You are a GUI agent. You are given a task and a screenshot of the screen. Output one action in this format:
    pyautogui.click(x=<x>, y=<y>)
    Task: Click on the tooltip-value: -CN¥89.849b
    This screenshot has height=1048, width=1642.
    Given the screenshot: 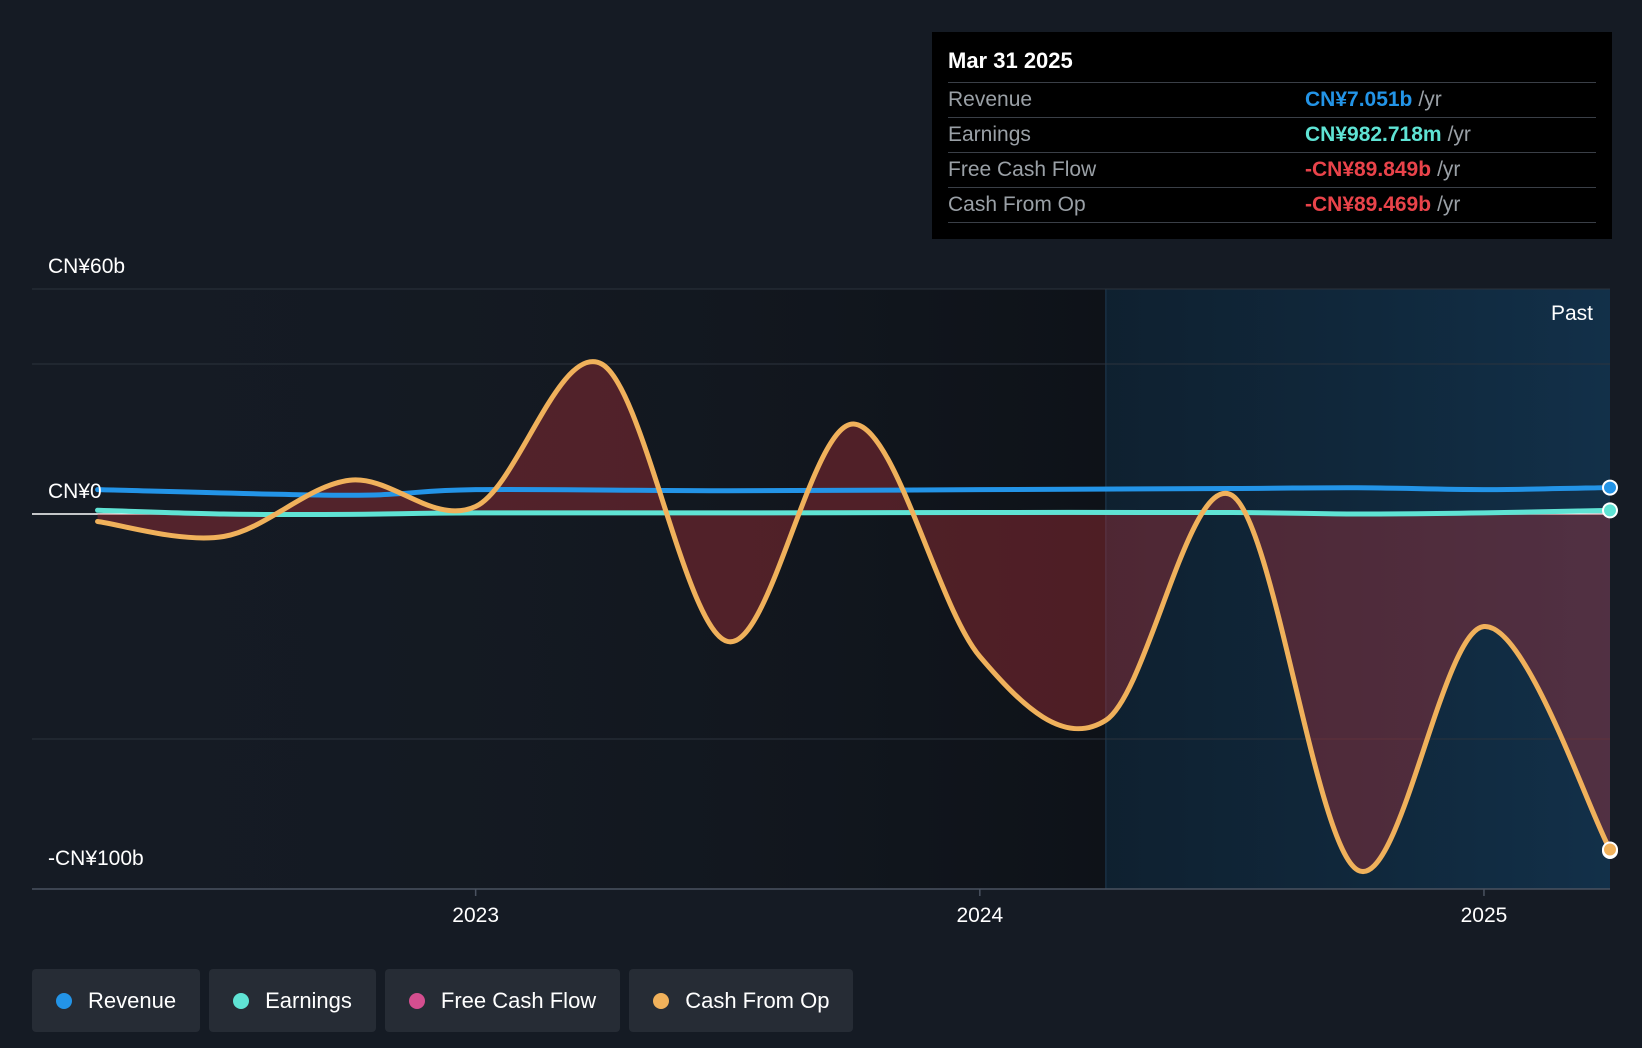 What is the action you would take?
    pyautogui.click(x=1368, y=169)
    